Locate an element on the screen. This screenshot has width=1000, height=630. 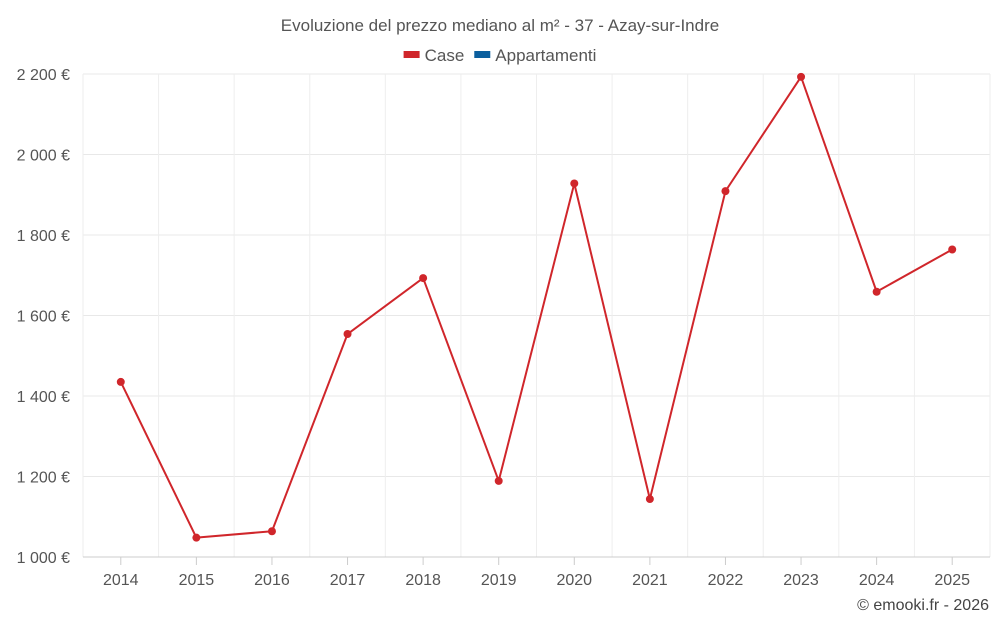
legend-swatch-appartamenti is located at coordinates (482, 54).